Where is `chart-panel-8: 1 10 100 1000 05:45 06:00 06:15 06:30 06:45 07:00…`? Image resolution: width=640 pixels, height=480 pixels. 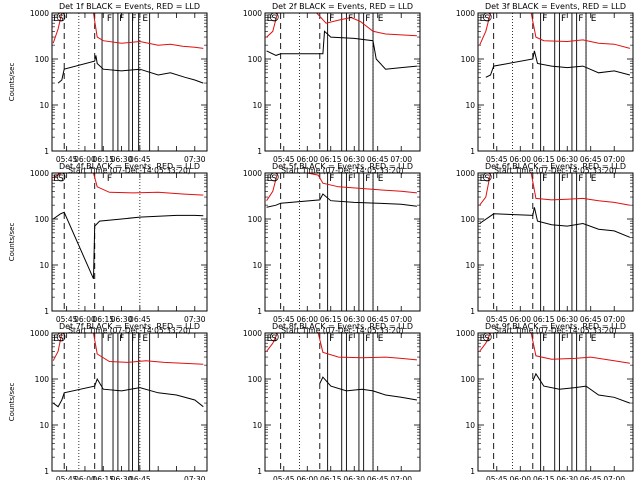 chart-panel-8: 1 10 100 1000 05:45 06:00 06:15 06:30 06:45 07:00… is located at coordinates (332, 401).